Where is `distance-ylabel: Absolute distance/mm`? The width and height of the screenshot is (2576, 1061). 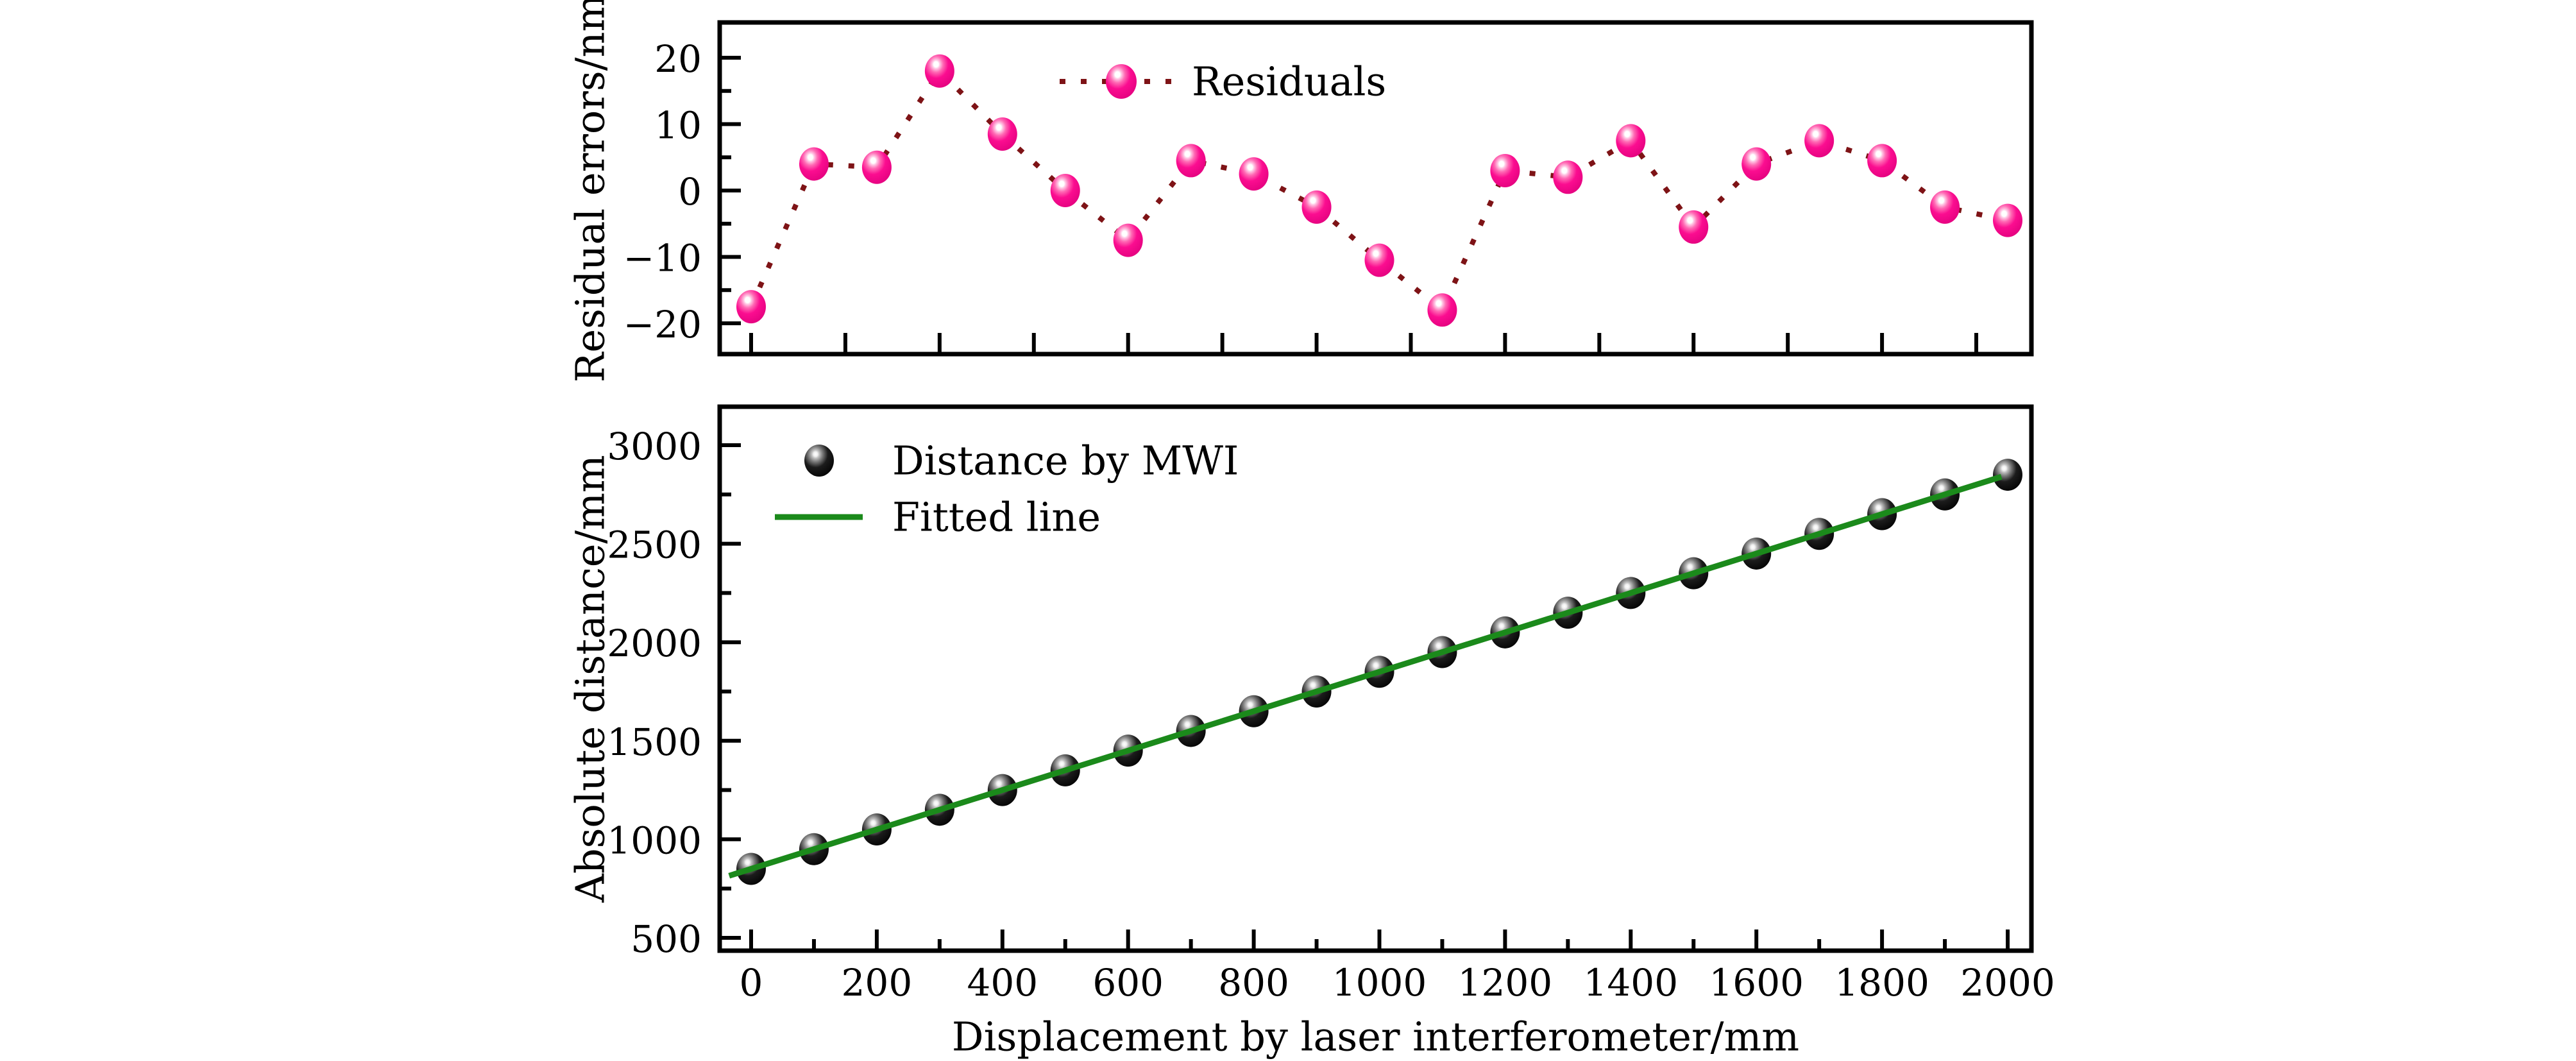 distance-ylabel: Absolute distance/mm is located at coordinates (590, 679).